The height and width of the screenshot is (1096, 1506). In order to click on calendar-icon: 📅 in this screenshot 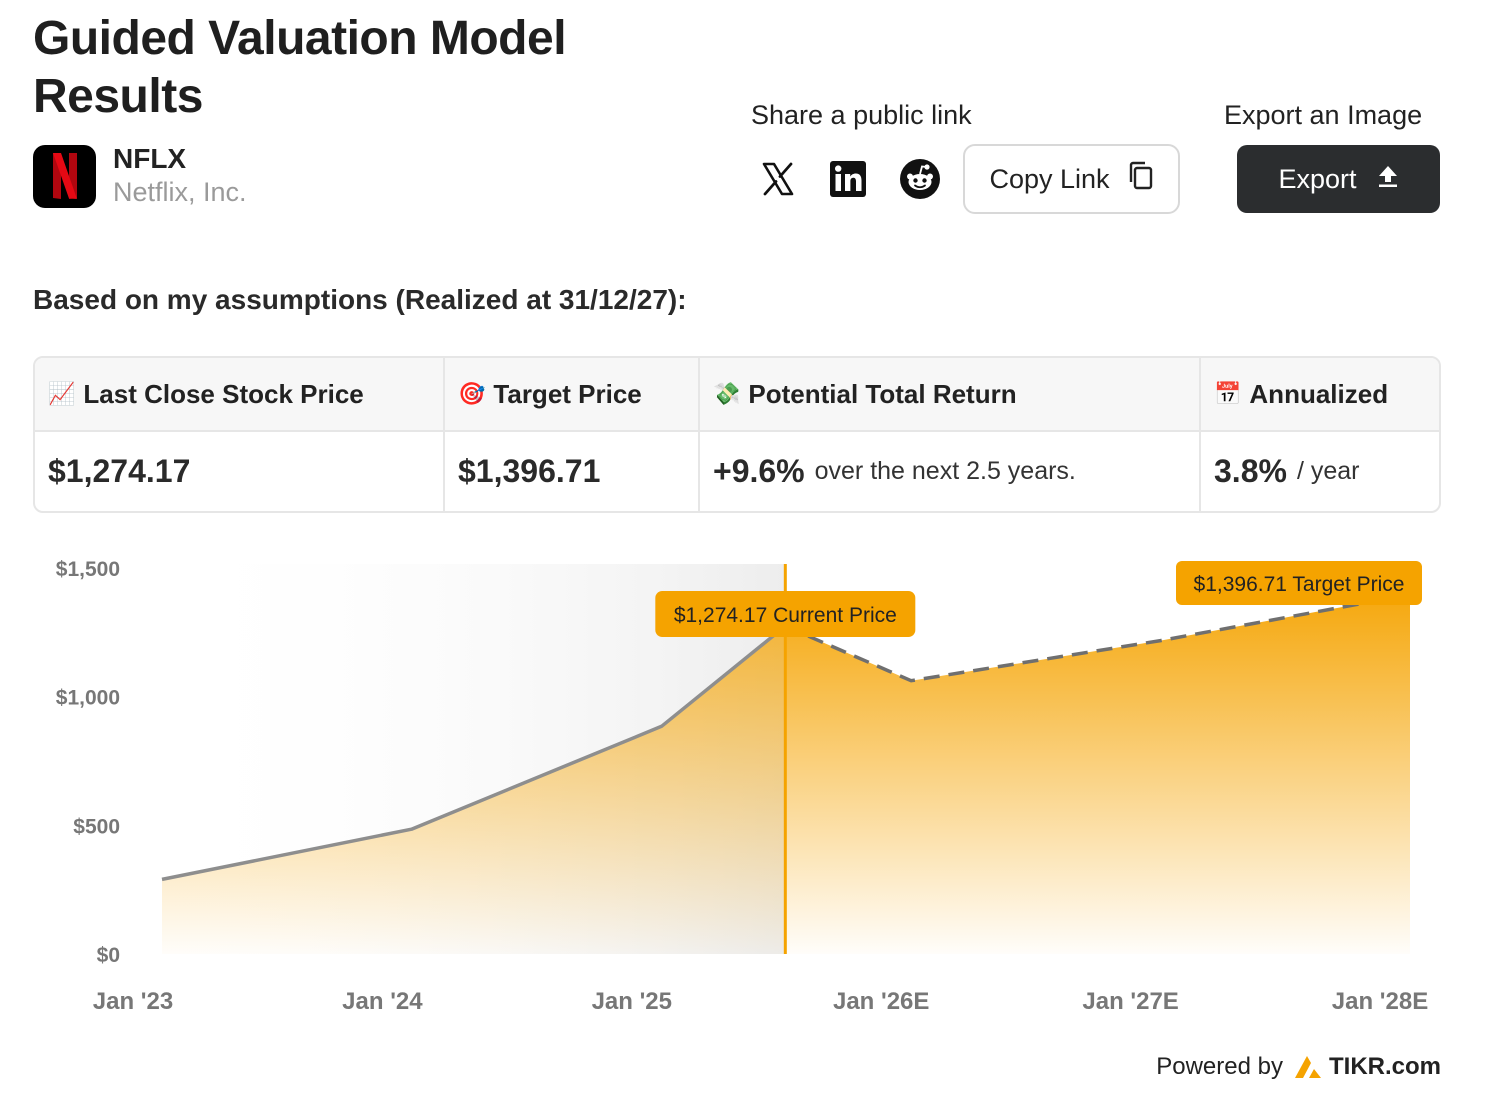, I will do `click(1228, 394)`.